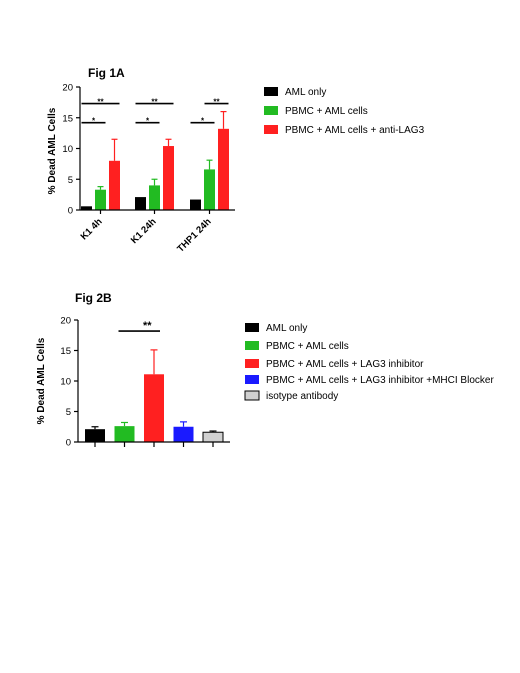 The image size is (520, 673). What do you see at coordinates (92, 229) in the screenshot?
I see `x-tick-label-k1-4h: K1 4h` at bounding box center [92, 229].